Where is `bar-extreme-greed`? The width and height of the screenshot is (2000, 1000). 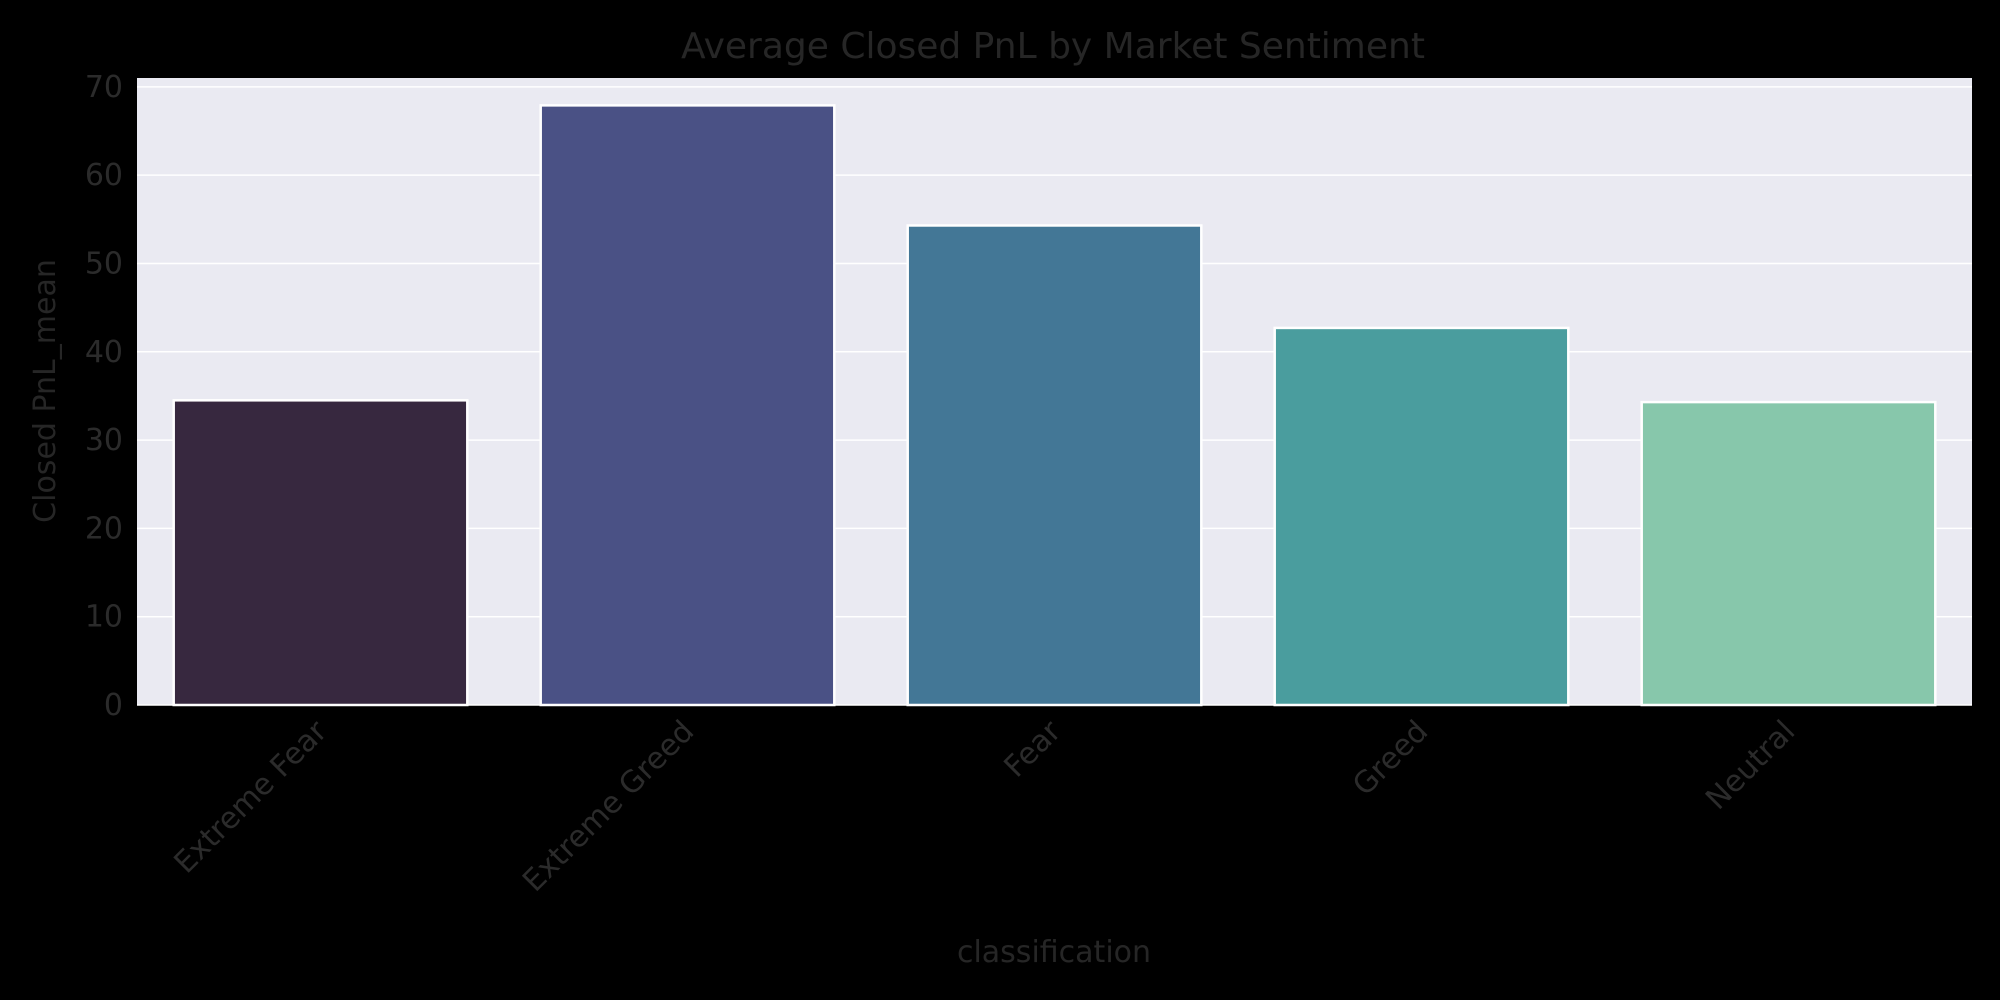
bar-extreme-greed is located at coordinates (687, 405).